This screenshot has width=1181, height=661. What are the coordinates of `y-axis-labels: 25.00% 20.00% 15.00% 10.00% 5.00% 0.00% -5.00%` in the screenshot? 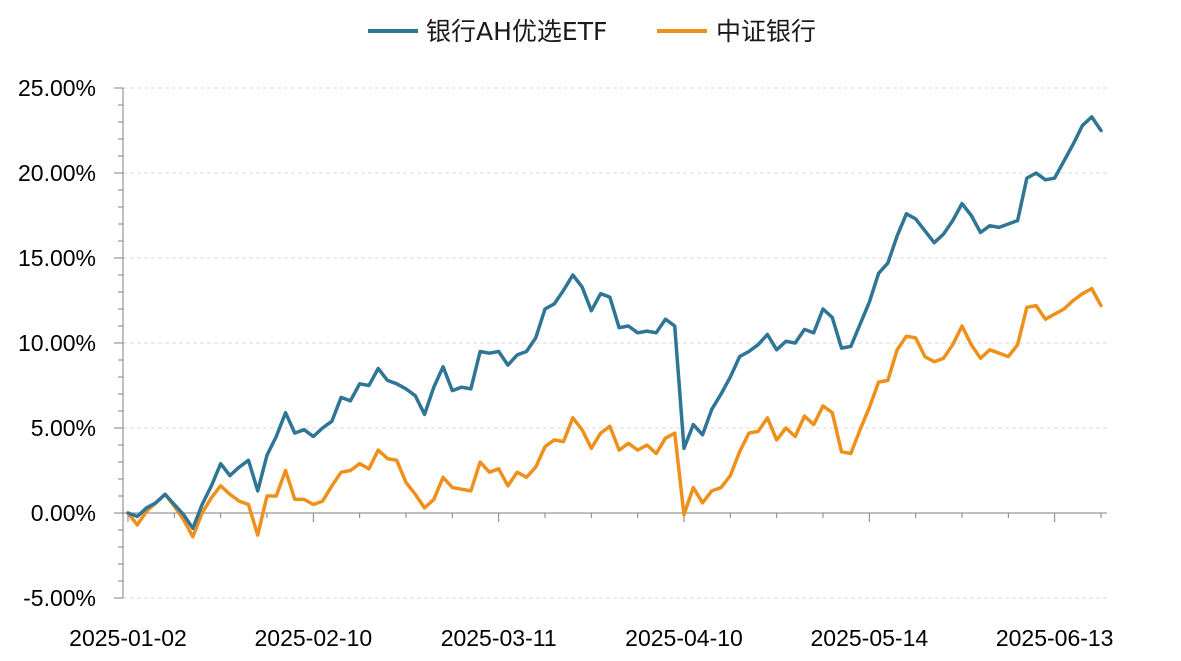 It's located at (57, 343).